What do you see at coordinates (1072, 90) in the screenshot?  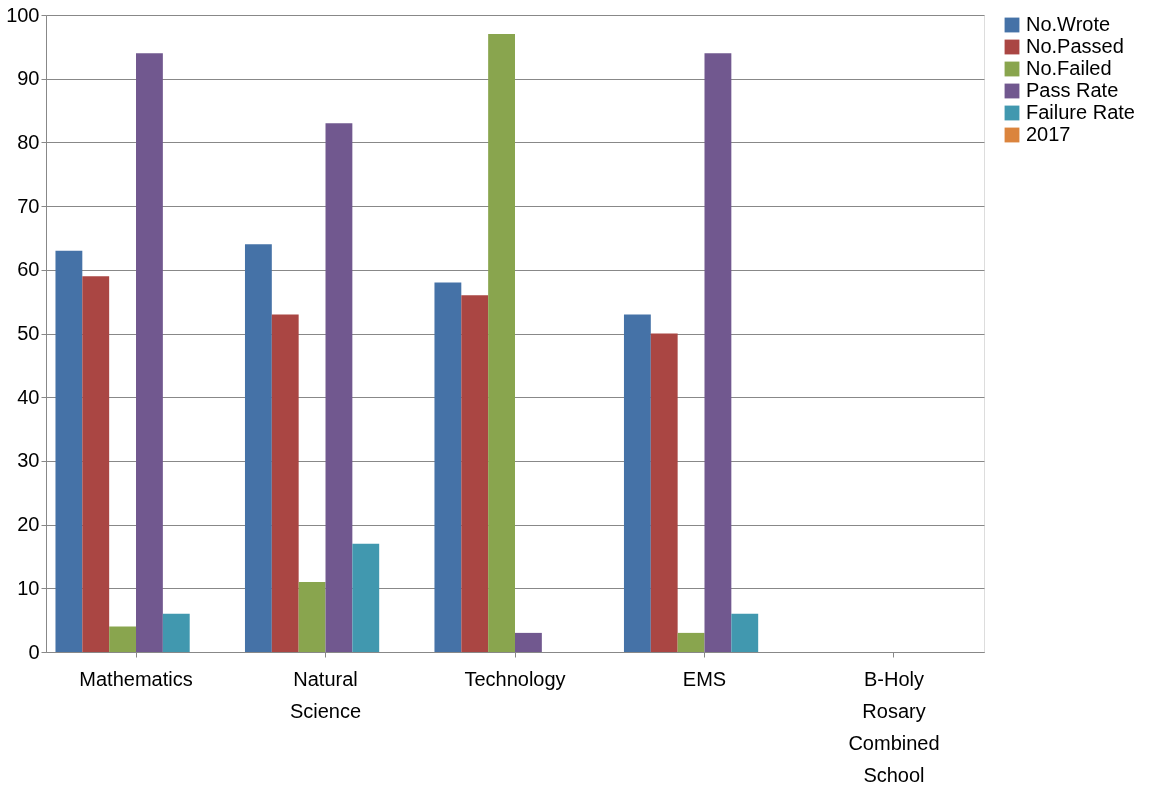 I see `legend-label: Pass Rate` at bounding box center [1072, 90].